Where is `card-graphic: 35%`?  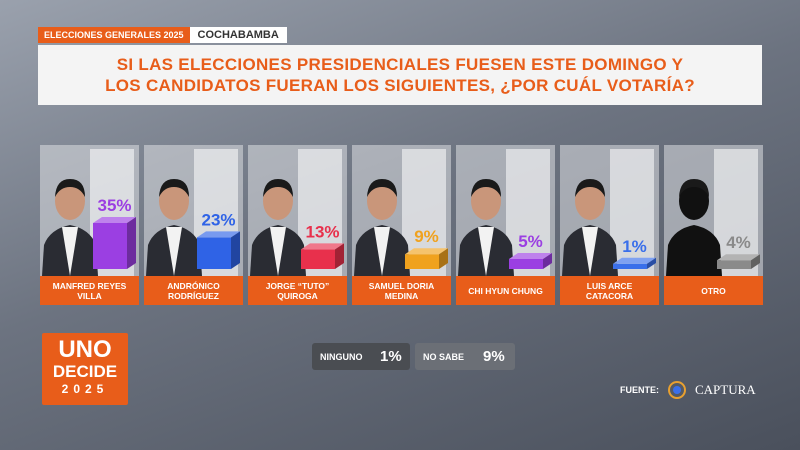
card-graphic: 35% is located at coordinates (89, 210).